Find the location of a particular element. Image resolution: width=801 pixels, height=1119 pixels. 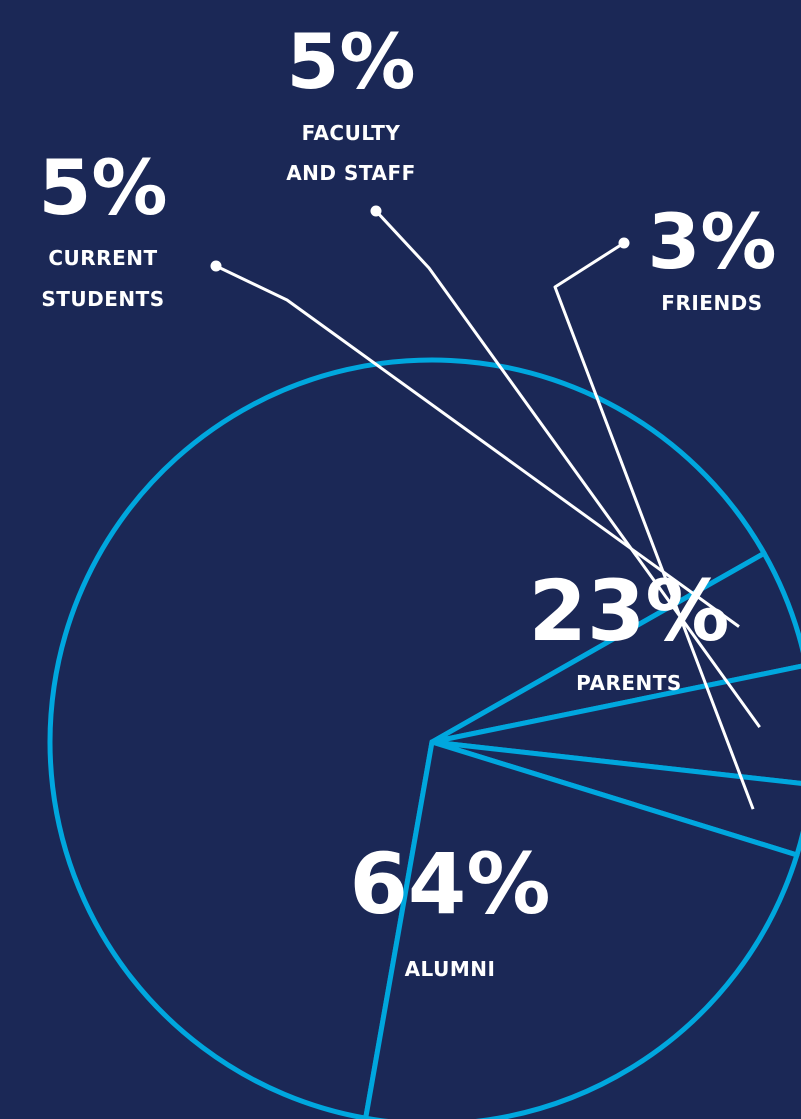

slice-label-current-students: 5% CURRENT STUDENTS is located at coordinates (102, 227).